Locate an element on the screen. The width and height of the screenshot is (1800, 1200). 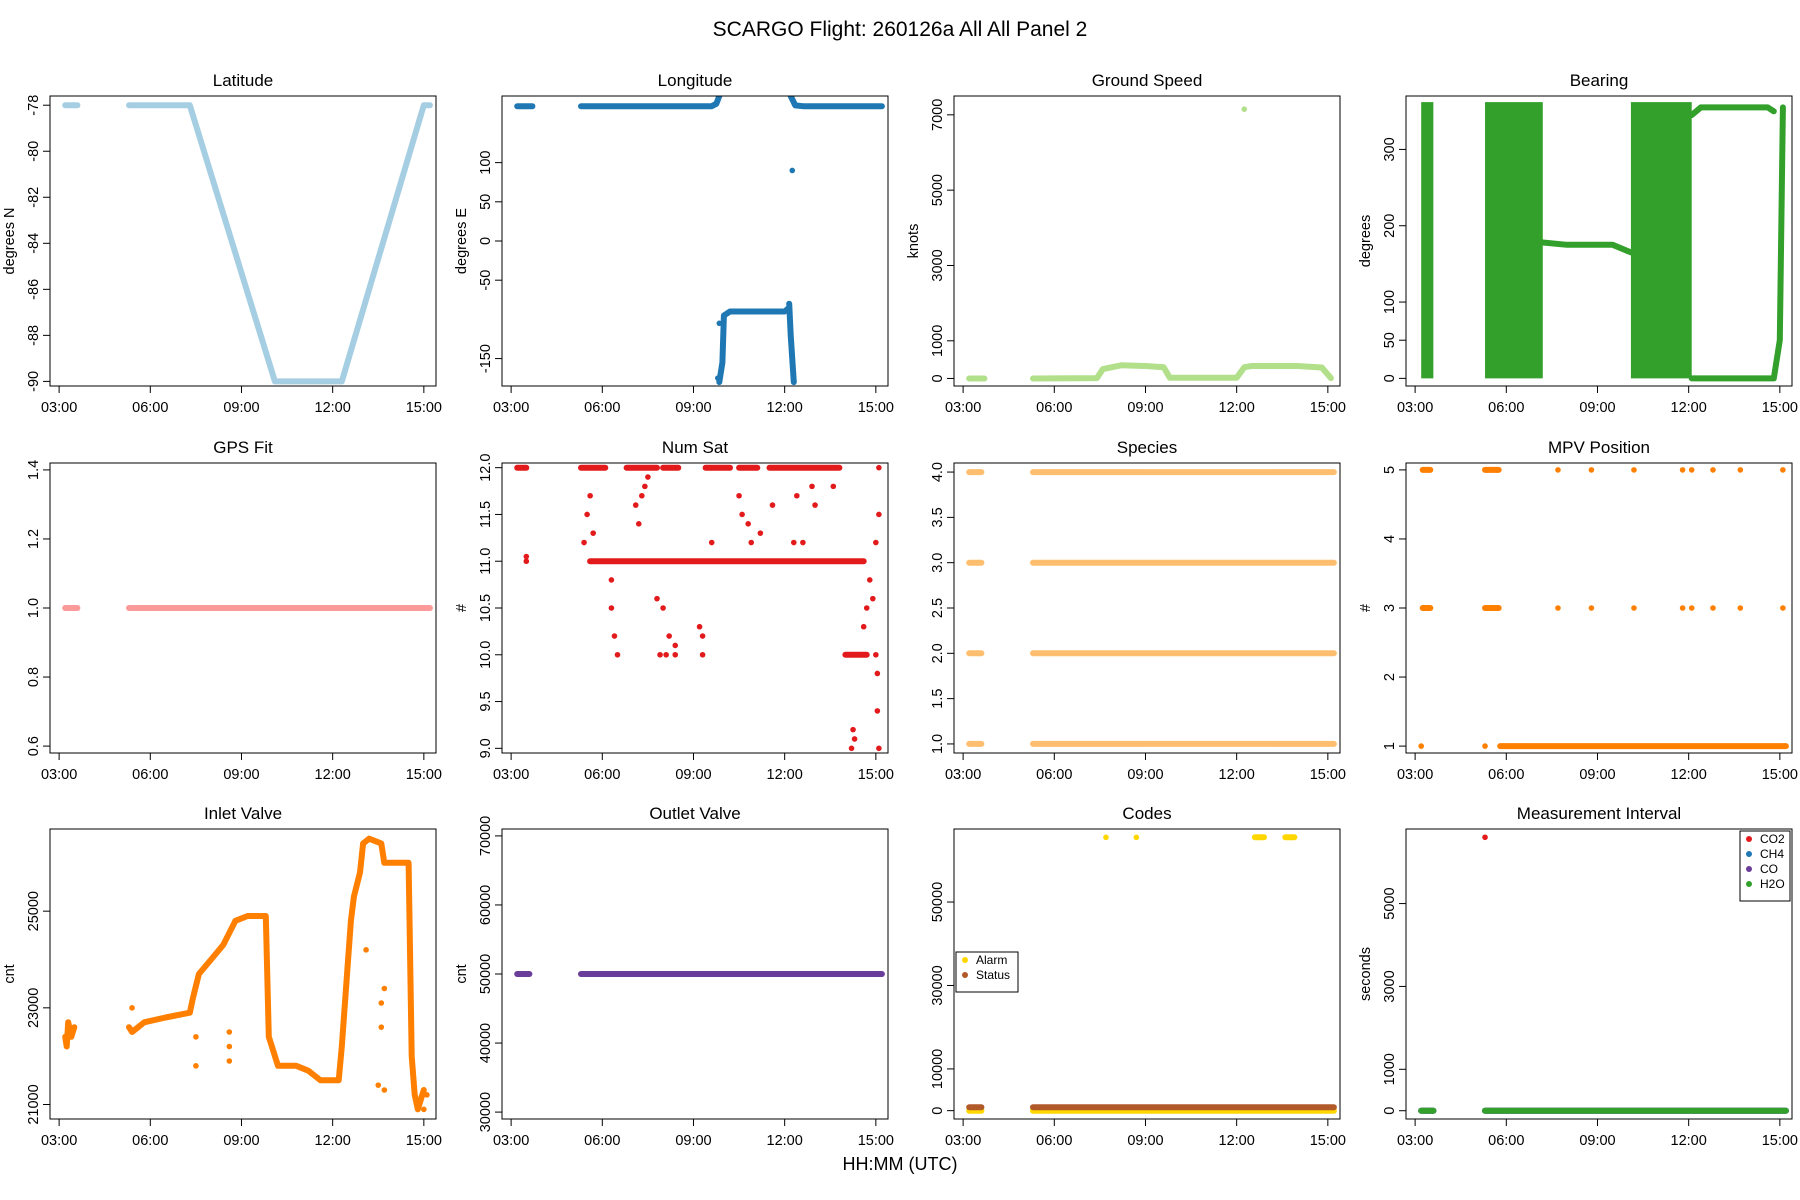
y-tick-label: -86 is located at coordinates (34, 289).